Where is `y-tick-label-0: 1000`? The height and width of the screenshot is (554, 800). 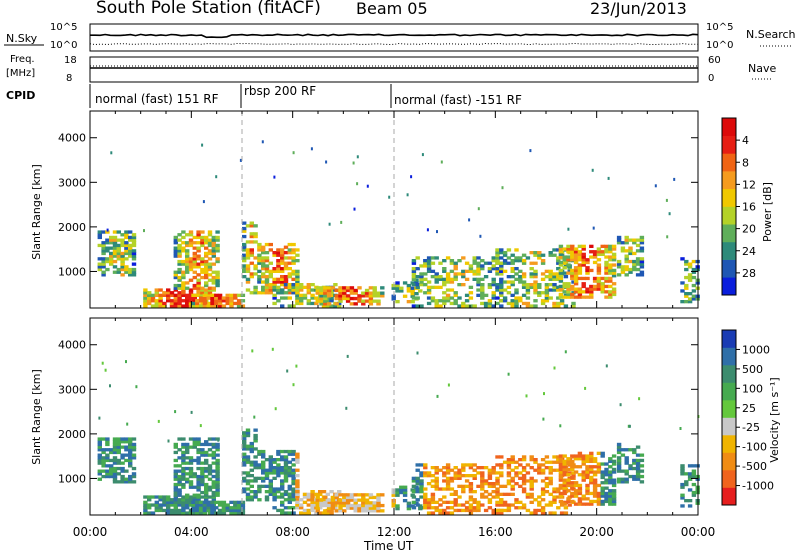 y-tick-label-0: 1000 is located at coordinates (72, 271).